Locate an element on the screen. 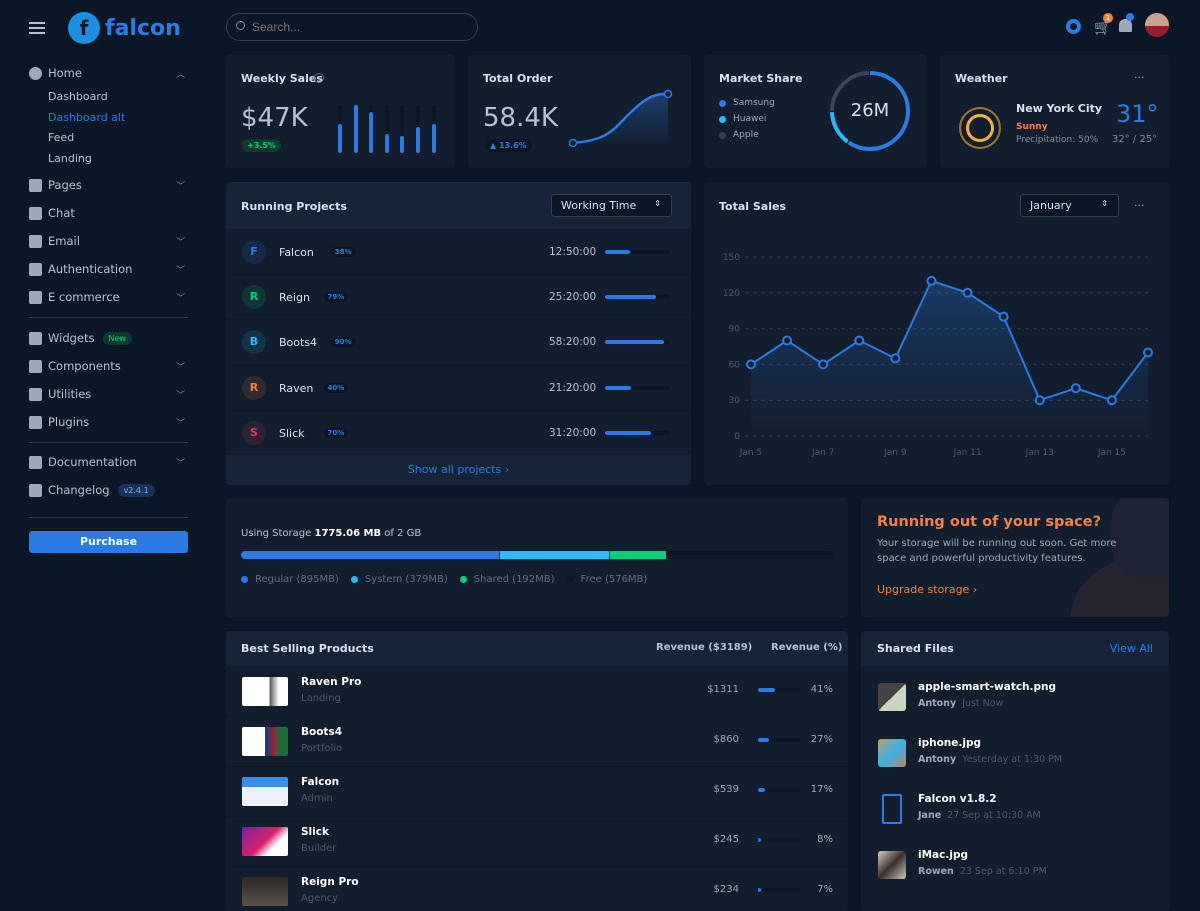 This screenshot has height=911, width=1200. weekly-bar-track is located at coordinates (340, 129).